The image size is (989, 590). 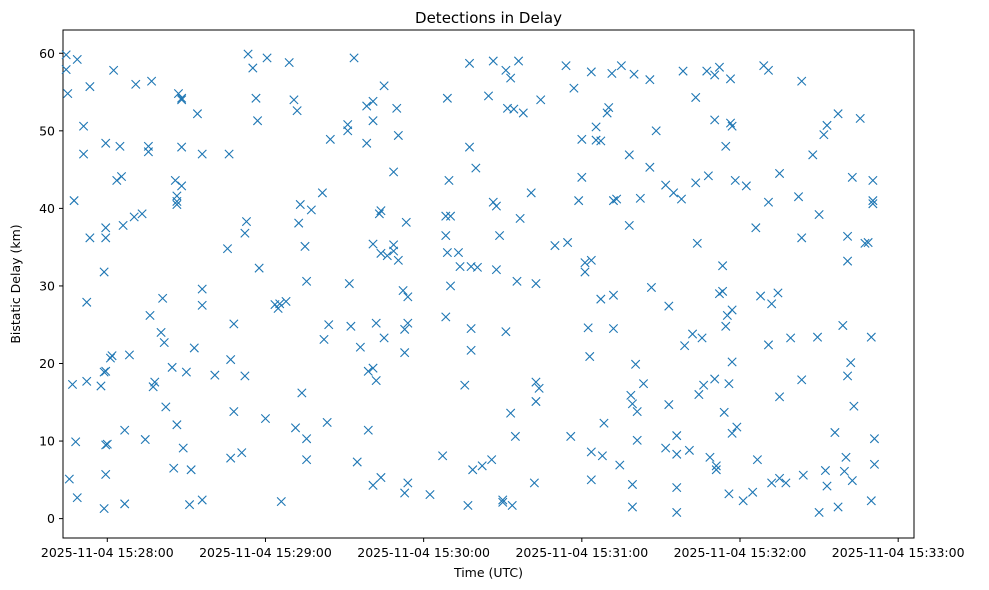 What do you see at coordinates (107, 552) in the screenshot?
I see `x-tick-label: 2025-11-04 15:28:00` at bounding box center [107, 552].